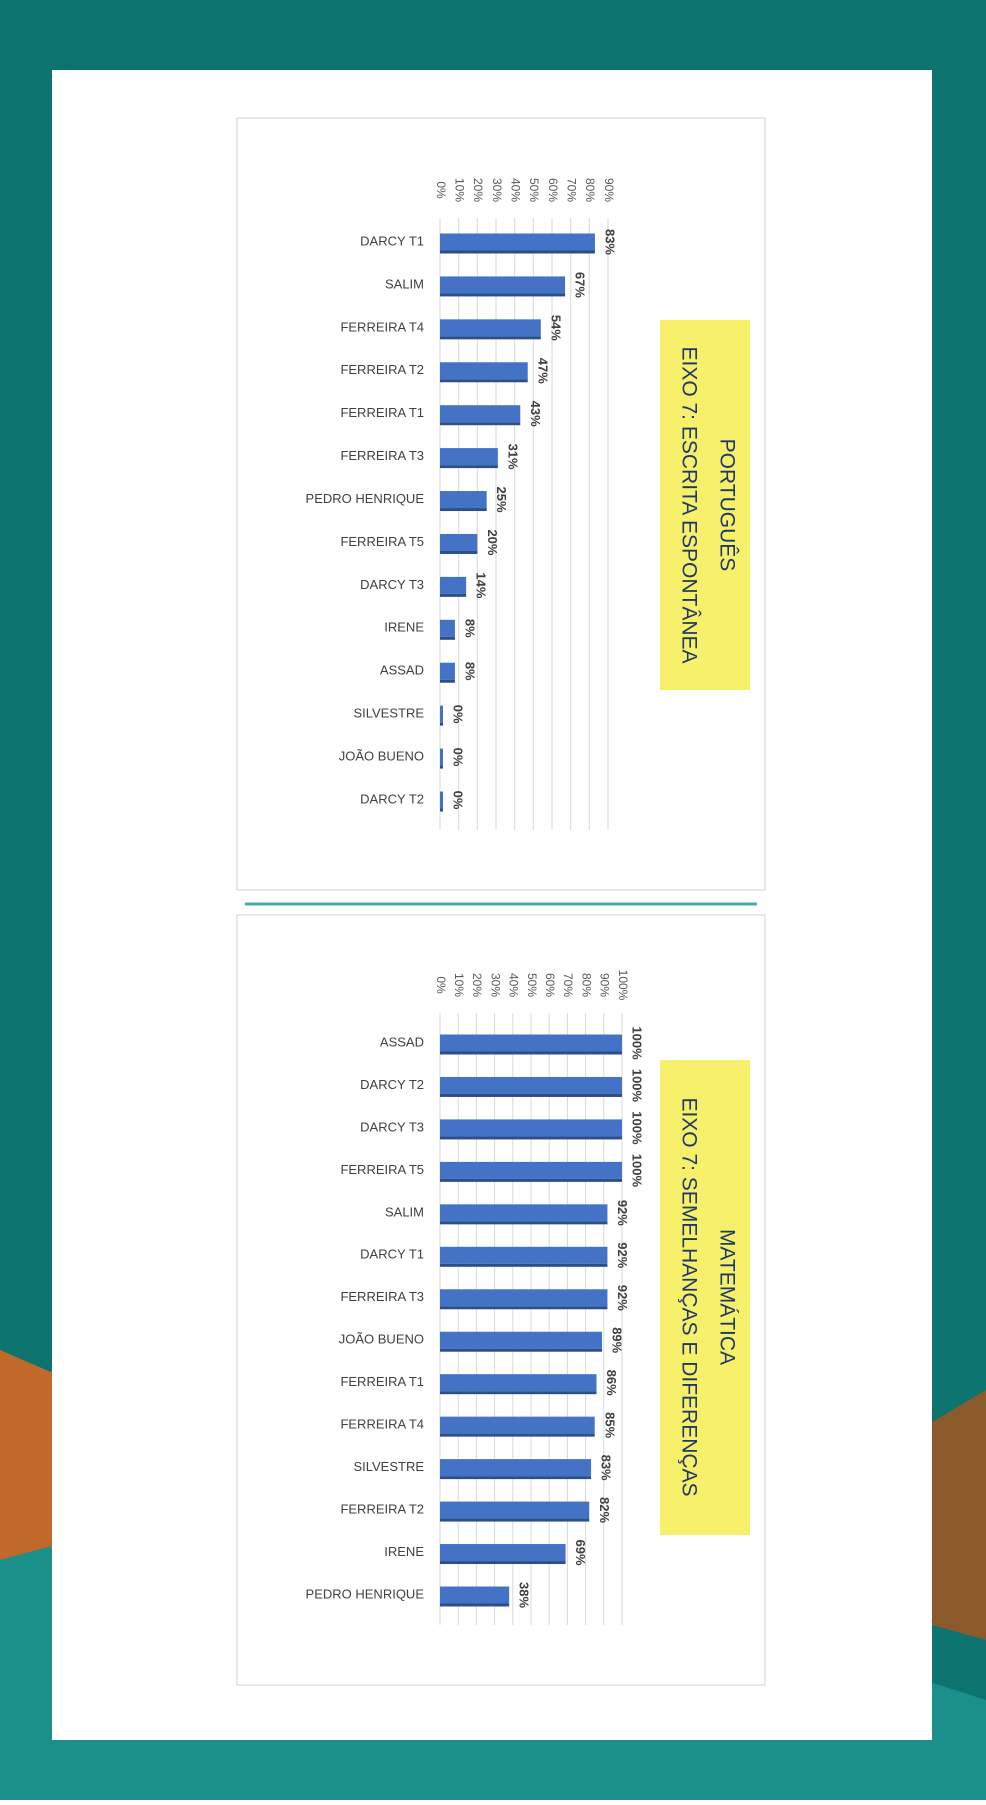 The height and width of the screenshot is (1805, 986). I want to click on chart-subtitle: EIXO 7: ESCRITA ESPONTÂNEA, so click(688, 504).